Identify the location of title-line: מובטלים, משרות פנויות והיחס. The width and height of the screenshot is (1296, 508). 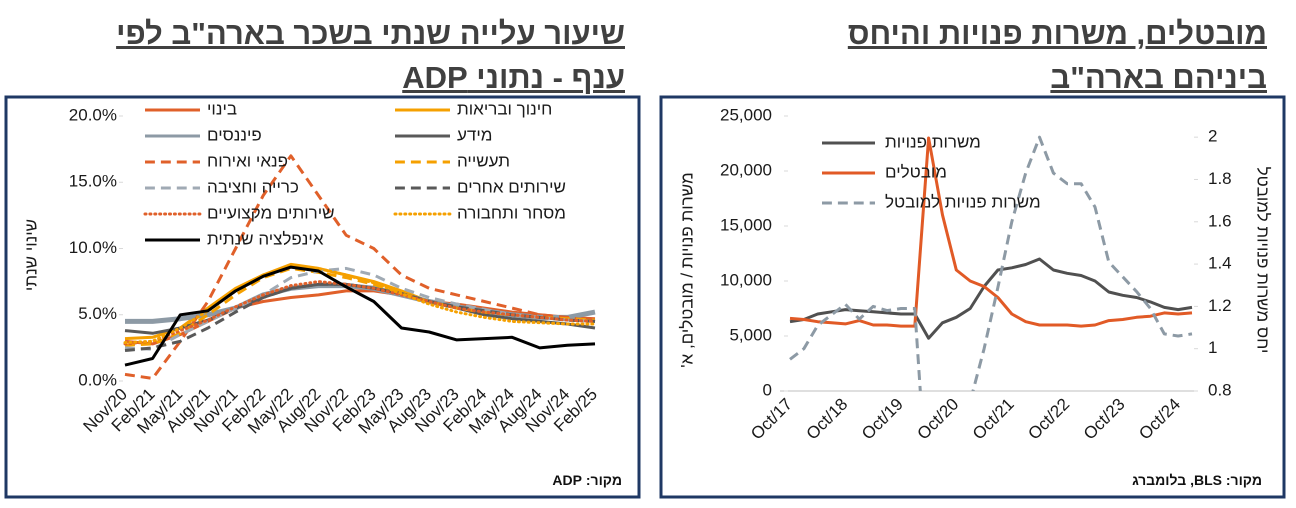
(1057, 33).